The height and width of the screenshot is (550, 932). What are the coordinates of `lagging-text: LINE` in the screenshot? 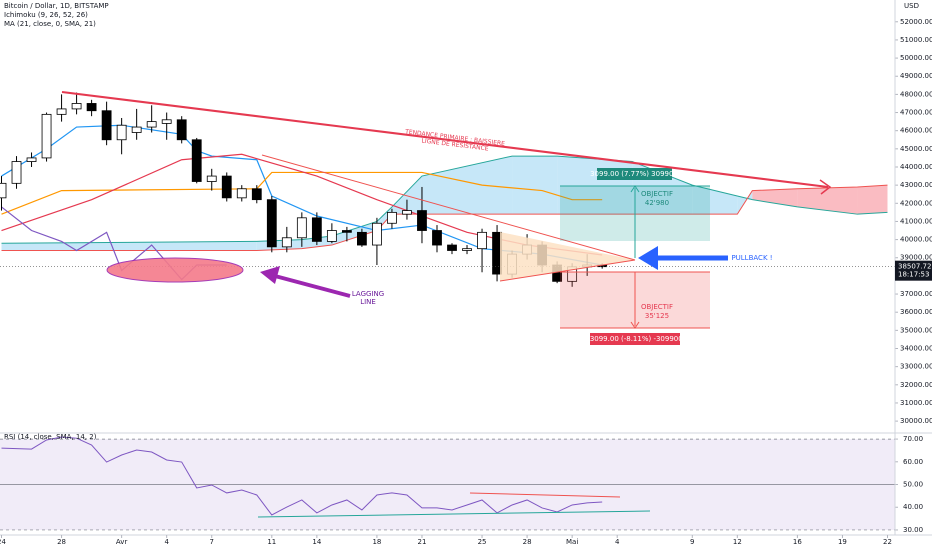 It's located at (368, 302).